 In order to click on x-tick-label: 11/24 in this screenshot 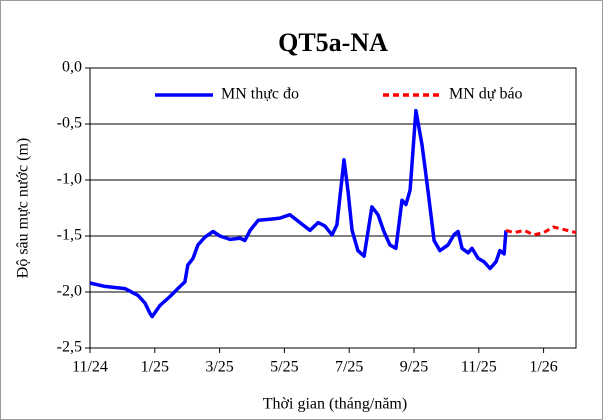, I will do `click(90, 367)`.